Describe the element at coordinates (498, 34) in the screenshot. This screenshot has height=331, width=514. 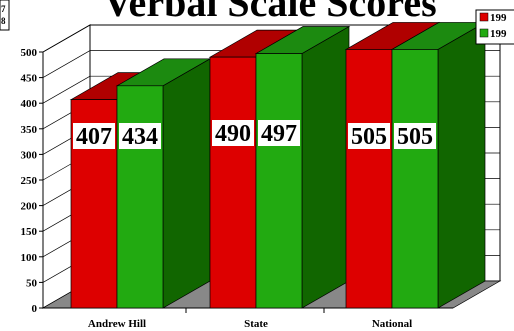
I see `legend-label-series-2: 199` at that location.